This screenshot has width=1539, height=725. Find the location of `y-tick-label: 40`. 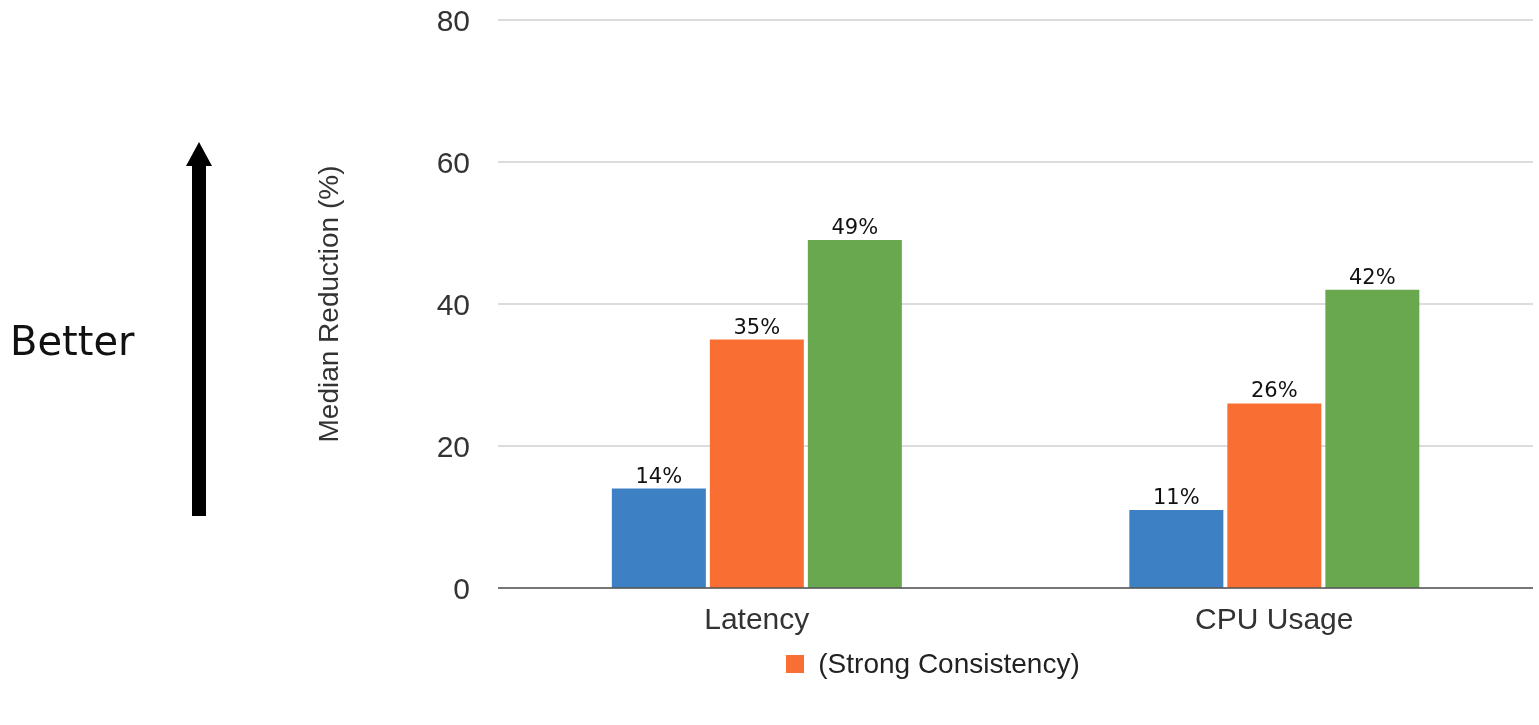

y-tick-label: 40 is located at coordinates (453, 304).